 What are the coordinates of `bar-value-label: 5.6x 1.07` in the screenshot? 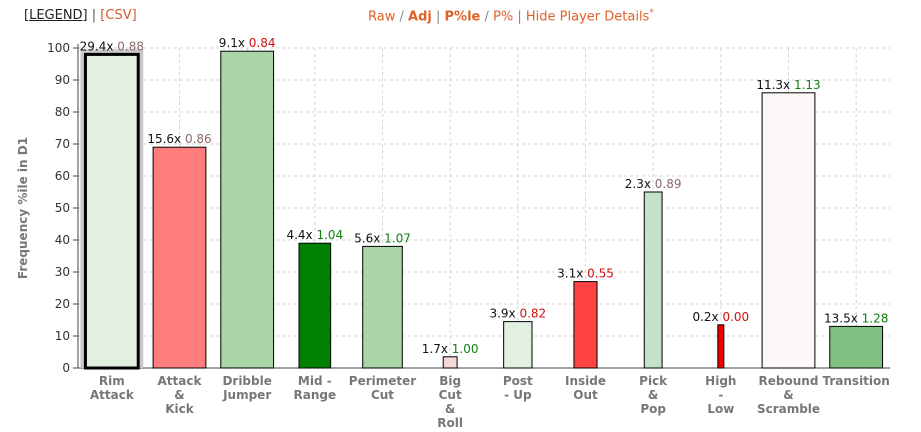 It's located at (382, 238).